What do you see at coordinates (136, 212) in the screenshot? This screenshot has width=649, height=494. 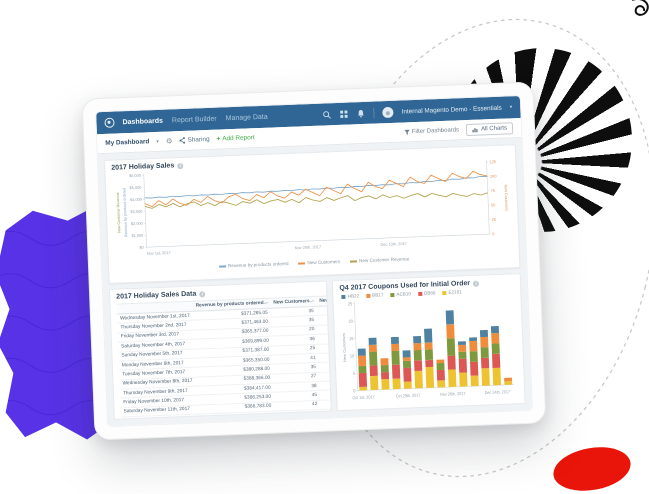 I see `svg-text: $3,000` at bounding box center [136, 212].